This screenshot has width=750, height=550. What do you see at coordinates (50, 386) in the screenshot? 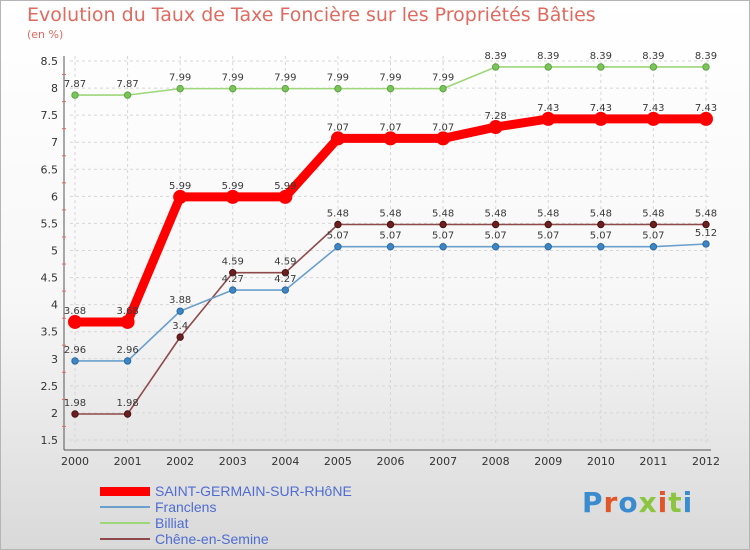
I see `y-tick-label: 2.5` at bounding box center [50, 386].